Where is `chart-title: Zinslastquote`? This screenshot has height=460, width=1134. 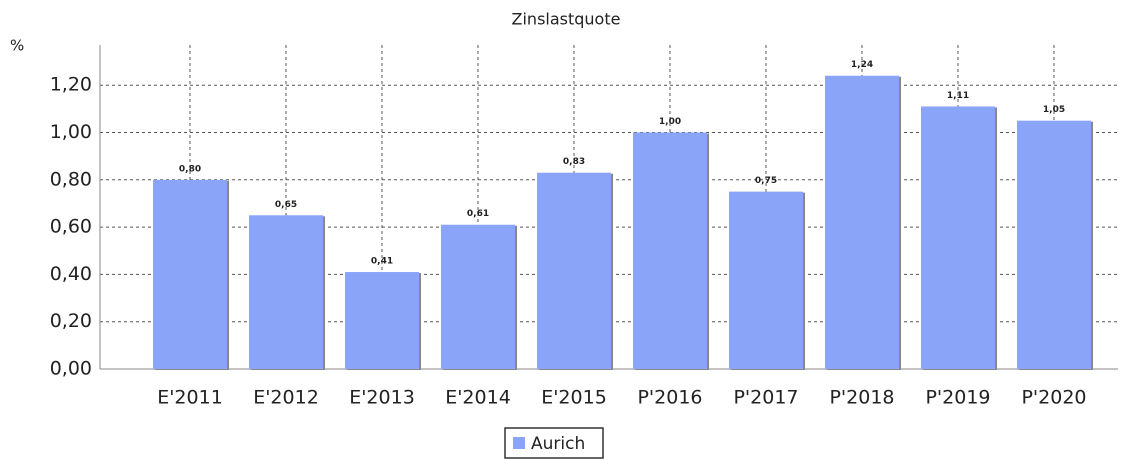 chart-title: Zinslastquote is located at coordinates (566, 19).